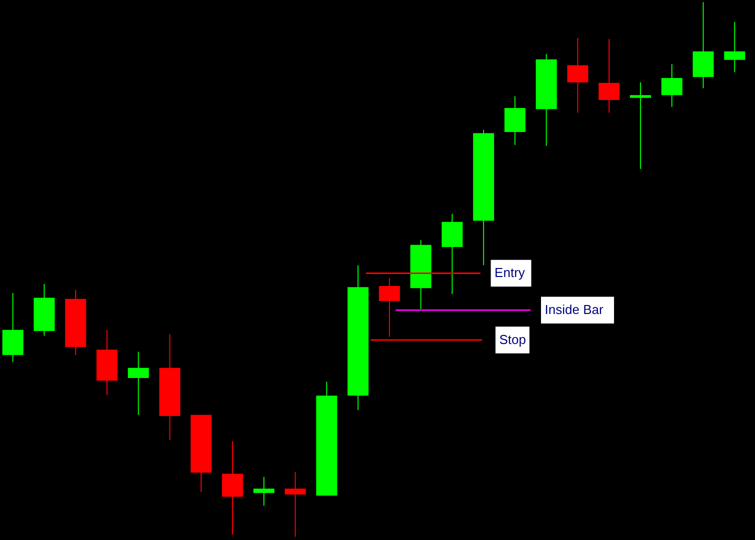  Describe the element at coordinates (510, 272) in the screenshot. I see `ref-line-label: Entry` at that location.